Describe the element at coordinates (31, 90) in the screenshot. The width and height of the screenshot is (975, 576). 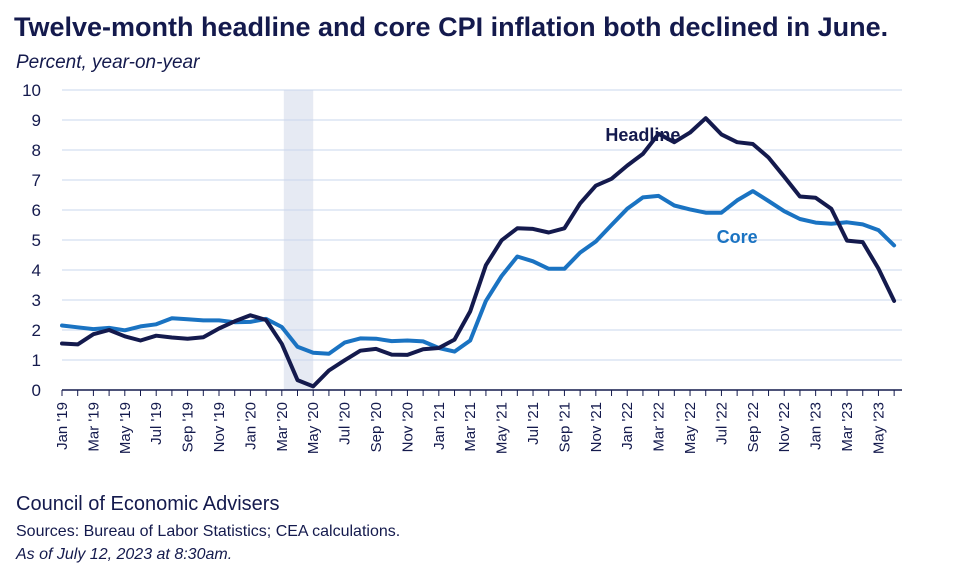
I see `y-tick-label: 10` at that location.